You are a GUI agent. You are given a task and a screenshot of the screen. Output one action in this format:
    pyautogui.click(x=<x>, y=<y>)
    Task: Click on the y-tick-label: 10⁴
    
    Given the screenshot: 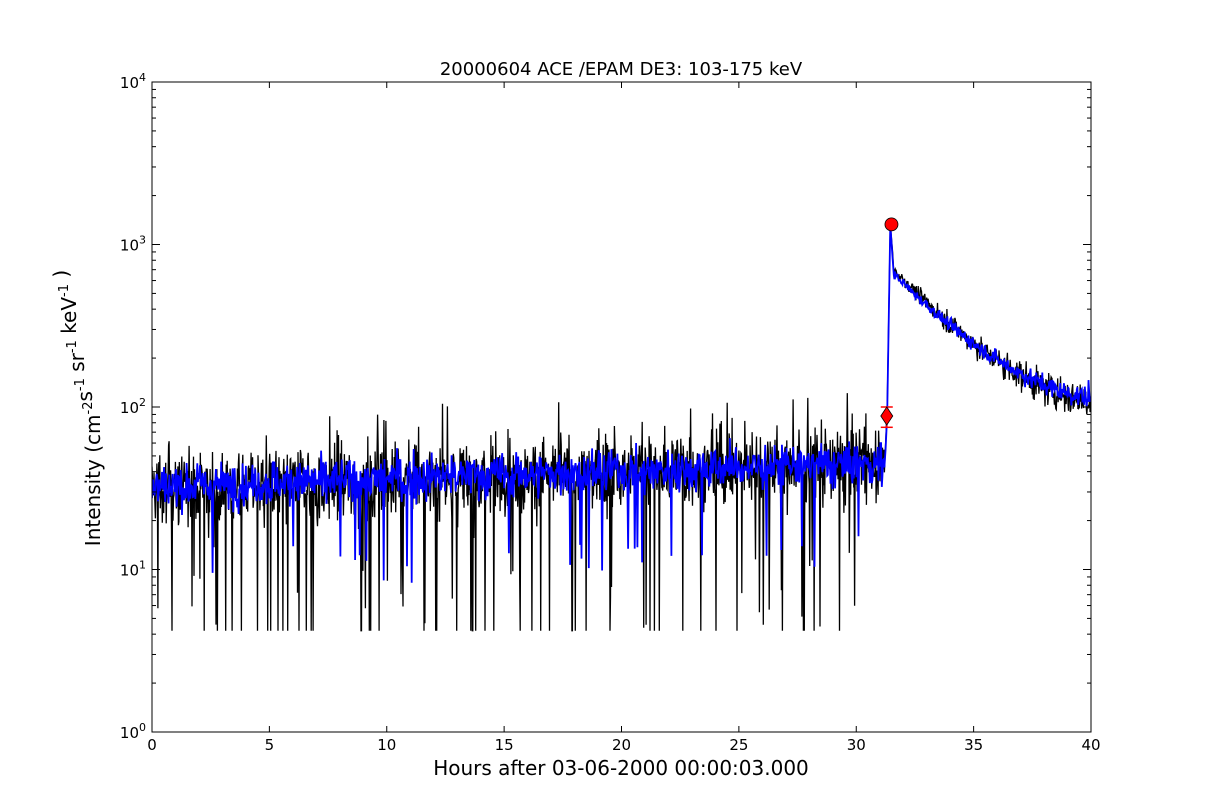 What is the action you would take?
    pyautogui.click(x=133, y=81)
    